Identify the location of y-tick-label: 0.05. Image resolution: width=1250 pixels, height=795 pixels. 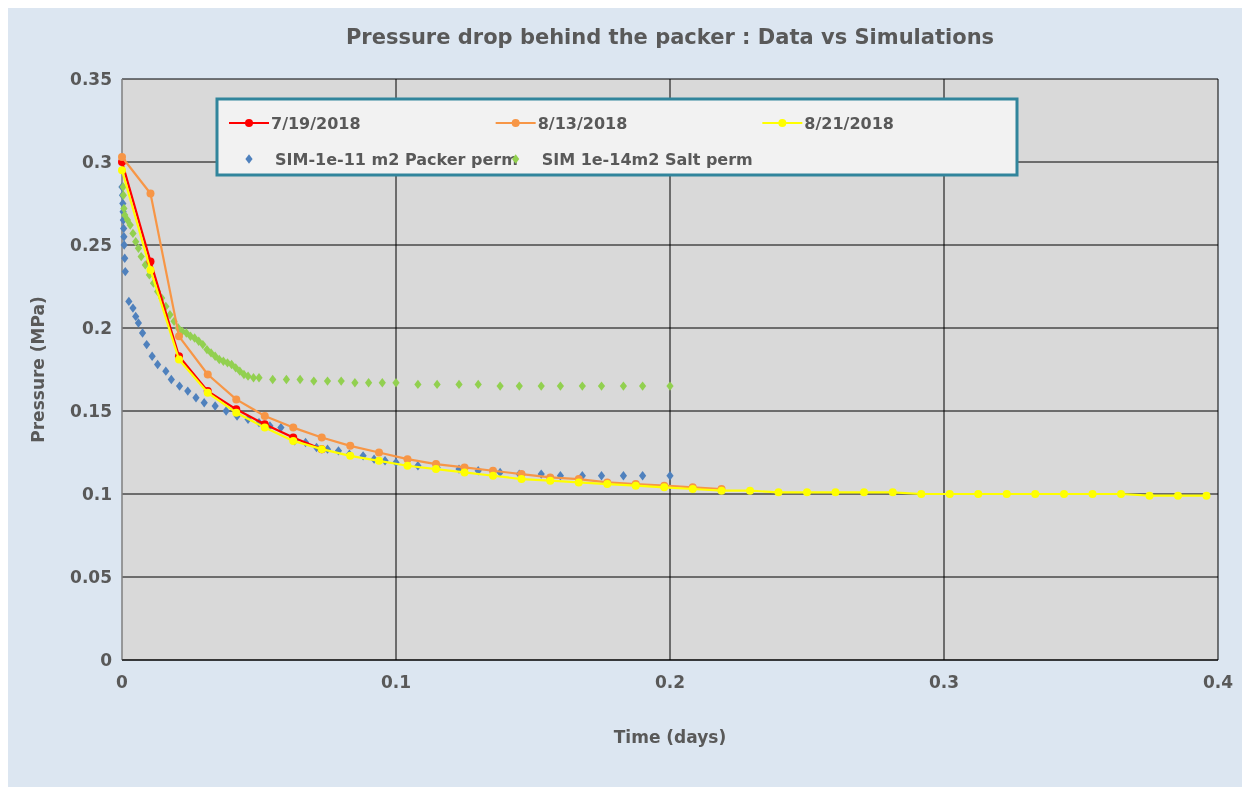
(91, 577).